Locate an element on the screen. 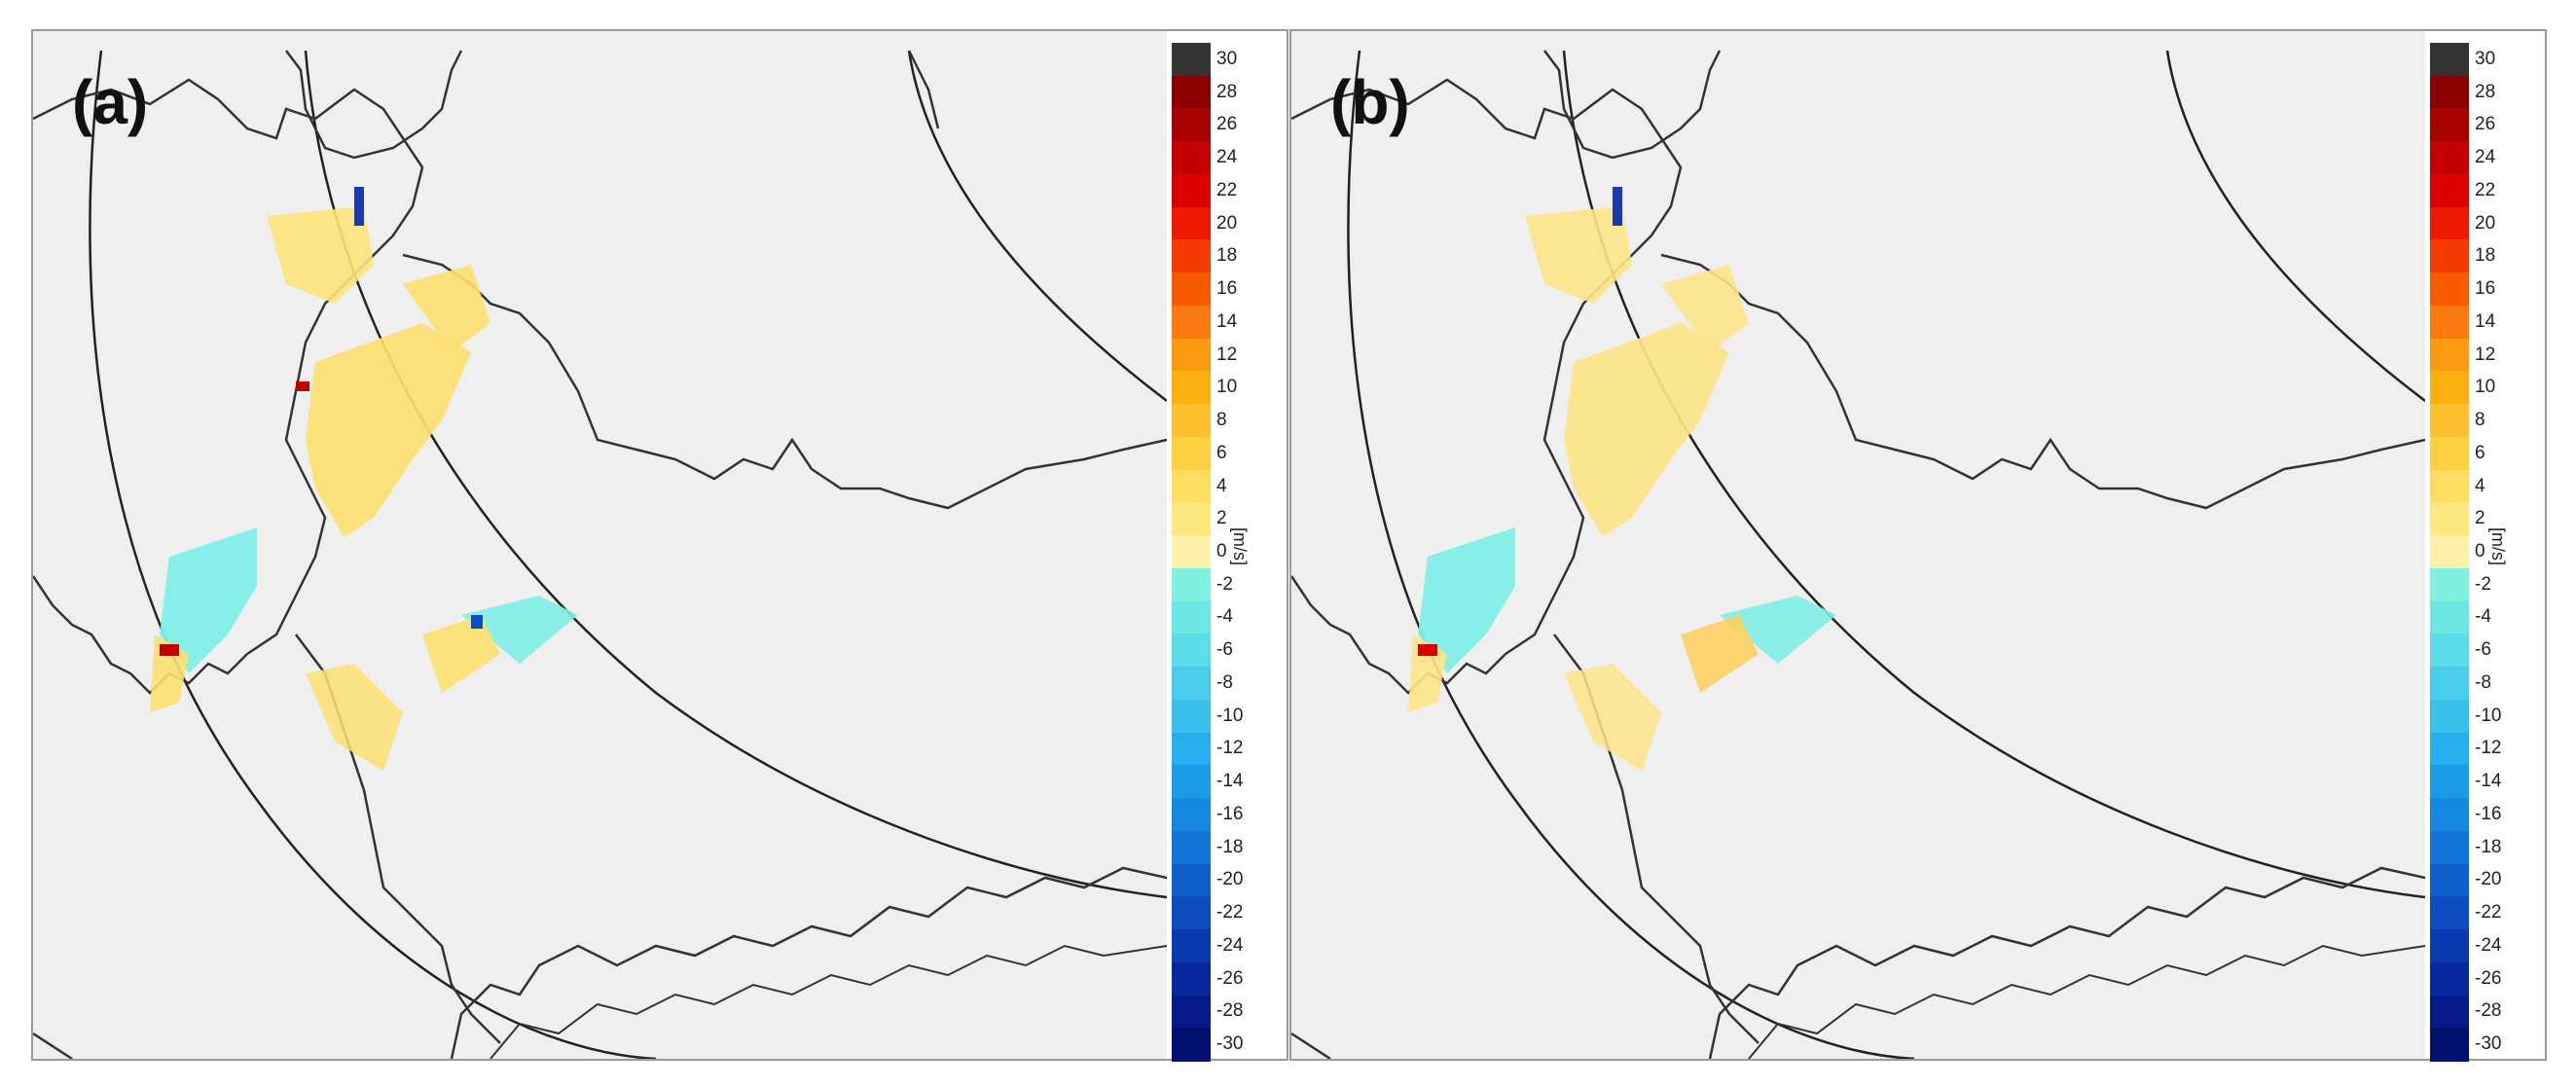 Image resolution: width=2576 pixels, height=1087 pixels. colorbar-unit: [m/s] is located at coordinates (2498, 546).